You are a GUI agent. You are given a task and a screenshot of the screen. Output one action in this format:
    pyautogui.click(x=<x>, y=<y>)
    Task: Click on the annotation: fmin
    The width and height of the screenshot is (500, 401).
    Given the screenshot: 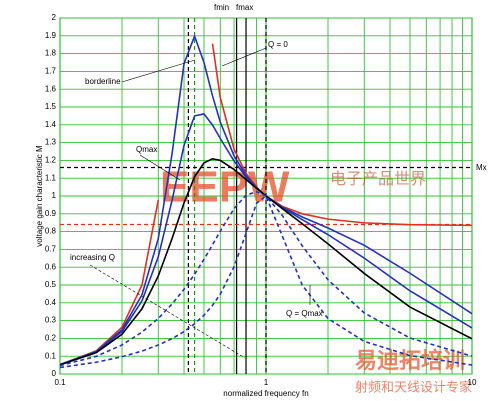 What is the action you would take?
    pyautogui.click(x=221, y=7)
    